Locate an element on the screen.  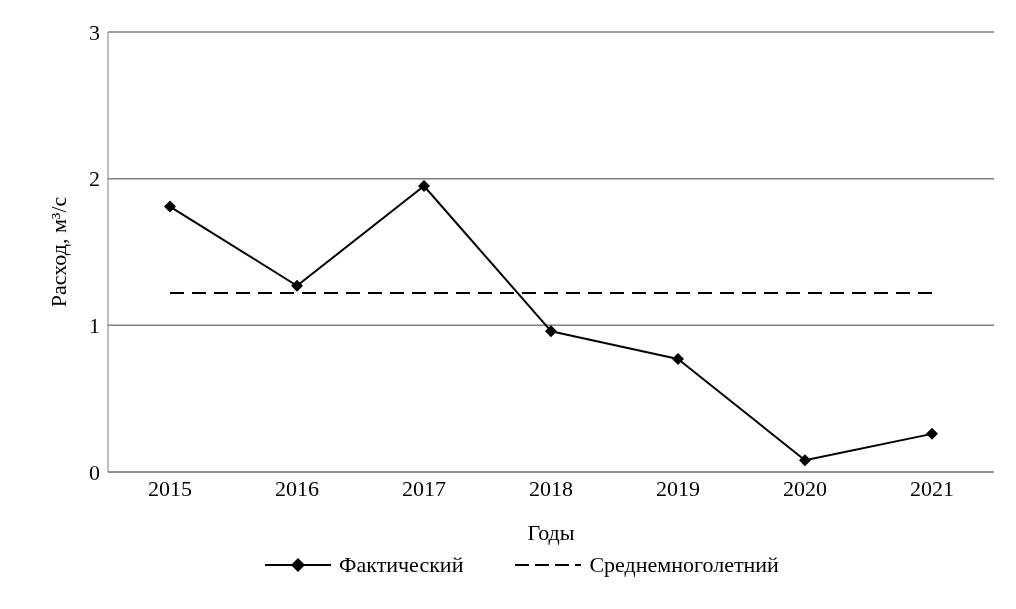
x-tick-label: 2019 is located at coordinates (678, 488).